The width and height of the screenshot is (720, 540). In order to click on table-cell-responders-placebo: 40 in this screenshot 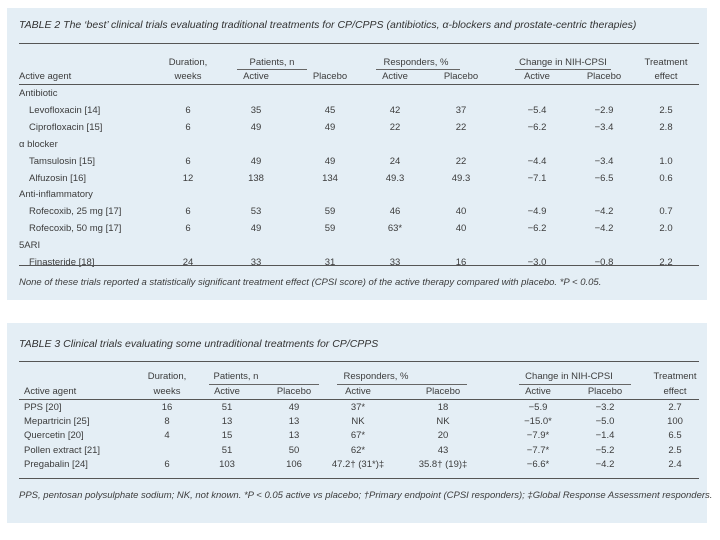, I will do `click(461, 229)`.